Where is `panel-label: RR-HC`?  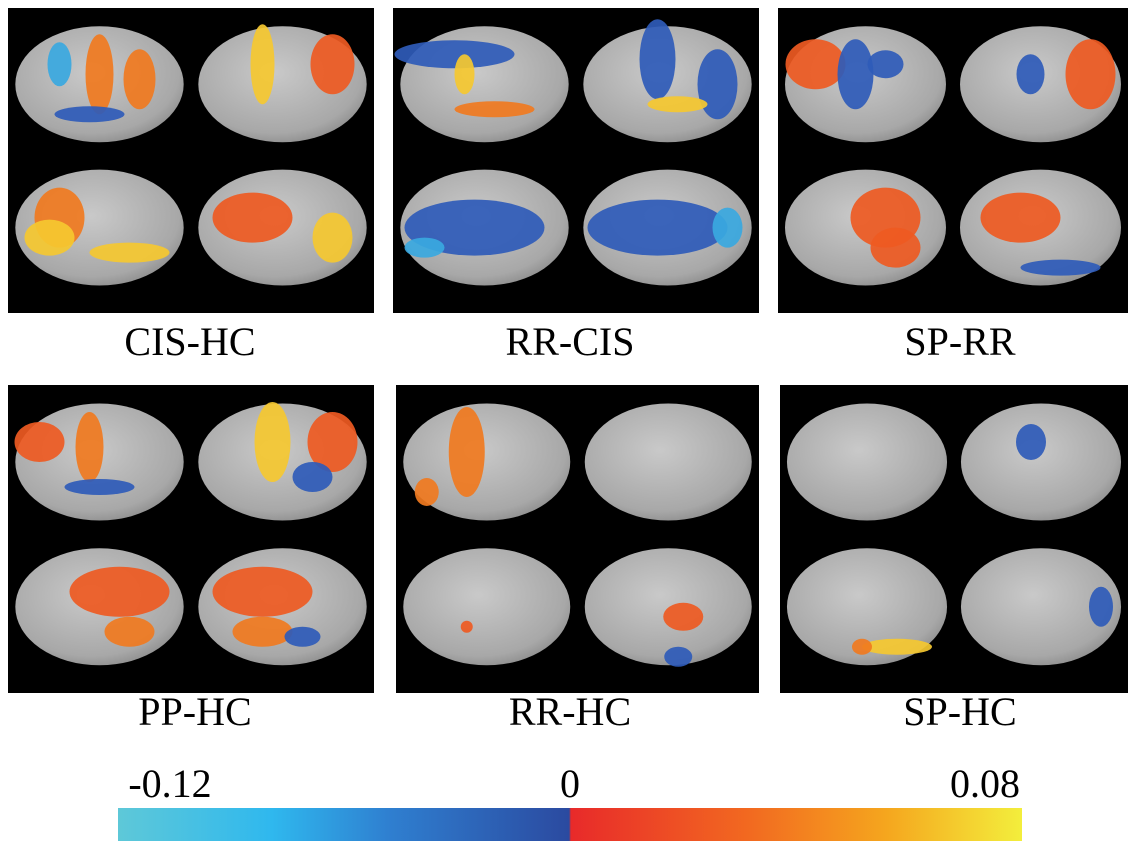
panel-label: RR-HC is located at coordinates (570, 711).